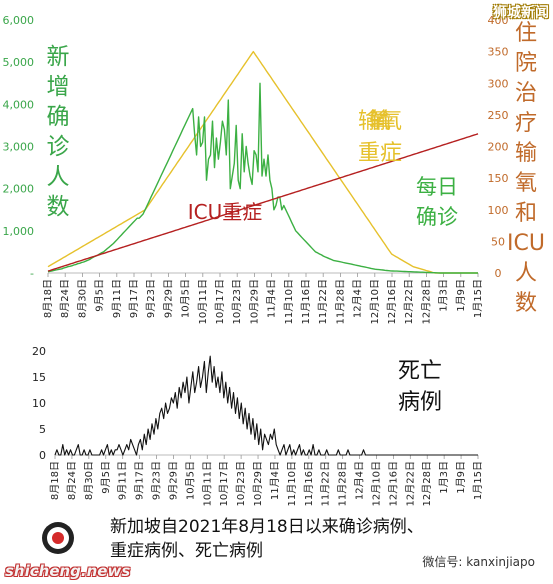  Describe the element at coordinates (392, 301) in the screenshot. I see `x-axis-top-label: 12月16日` at that location.